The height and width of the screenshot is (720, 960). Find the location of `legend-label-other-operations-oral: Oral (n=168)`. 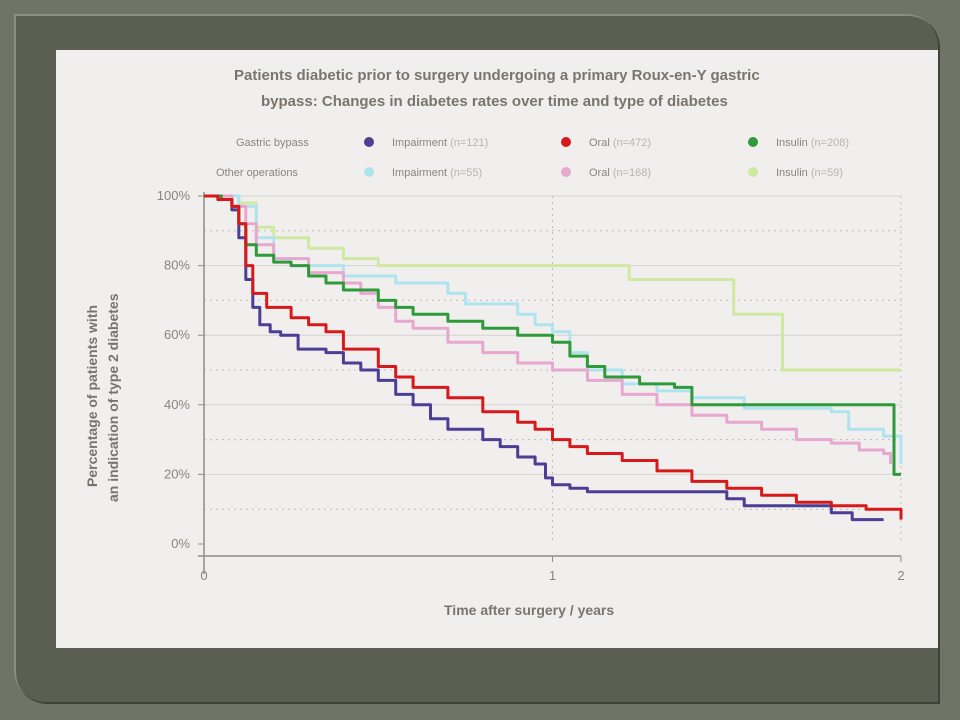

legend-label-other-operations-oral: Oral (n=168) is located at coordinates (620, 173).